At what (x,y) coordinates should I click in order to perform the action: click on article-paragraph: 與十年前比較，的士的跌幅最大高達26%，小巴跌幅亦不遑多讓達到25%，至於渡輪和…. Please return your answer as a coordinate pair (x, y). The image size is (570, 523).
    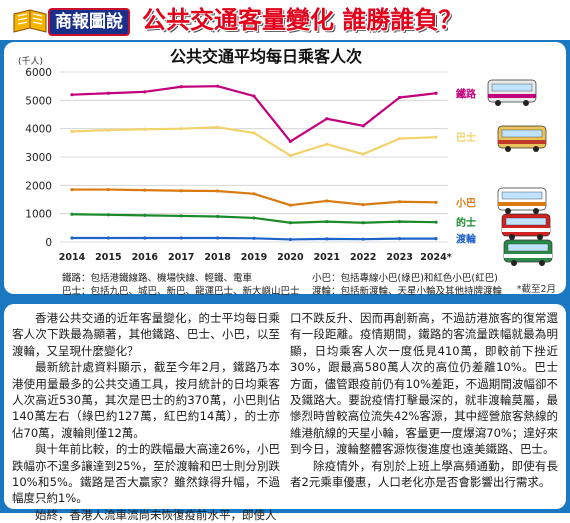
    Looking at the image, I should click on (146, 474).